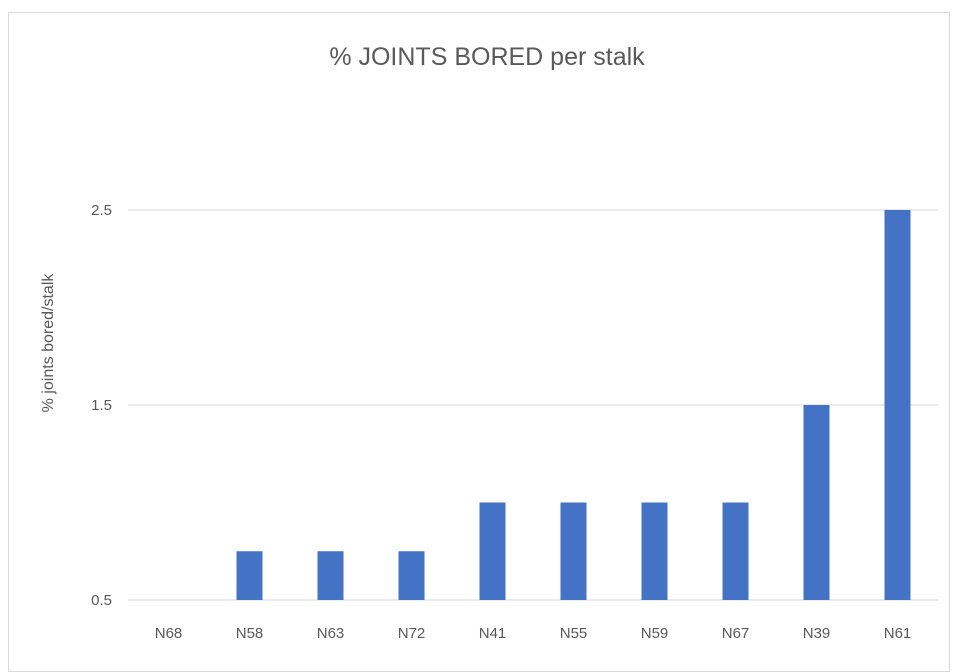 The image size is (960, 672). I want to click on y-tick-label: 0.5, so click(101, 600).